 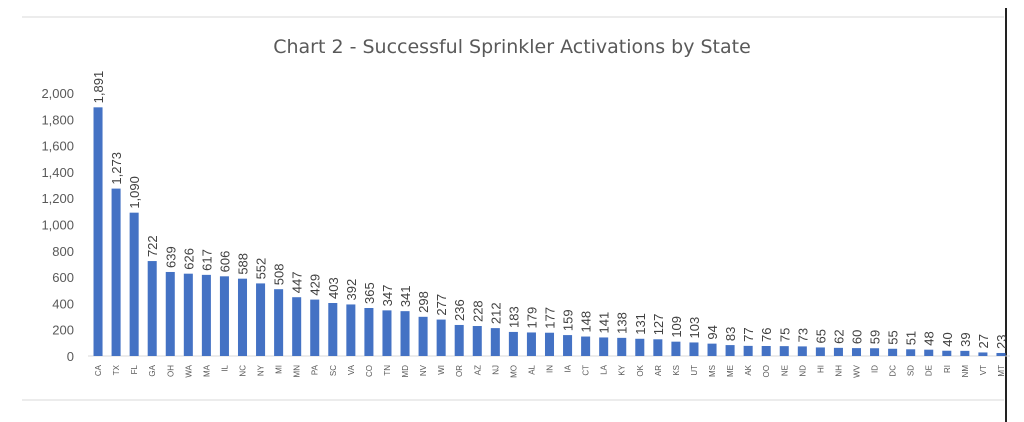 What do you see at coordinates (513, 343) in the screenshot?
I see `bar-mo` at bounding box center [513, 343].